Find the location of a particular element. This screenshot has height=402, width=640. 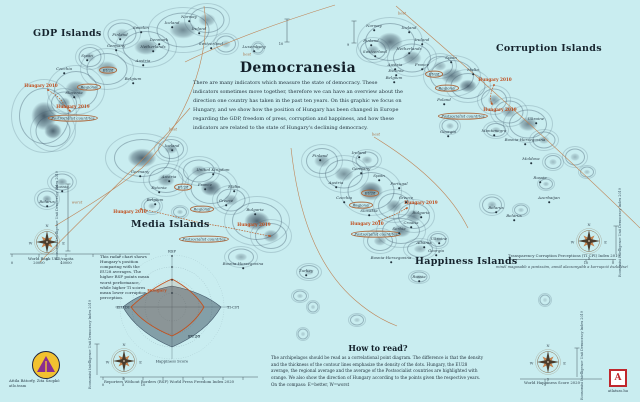

compass-letter: E is located at coordinates (605, 242).